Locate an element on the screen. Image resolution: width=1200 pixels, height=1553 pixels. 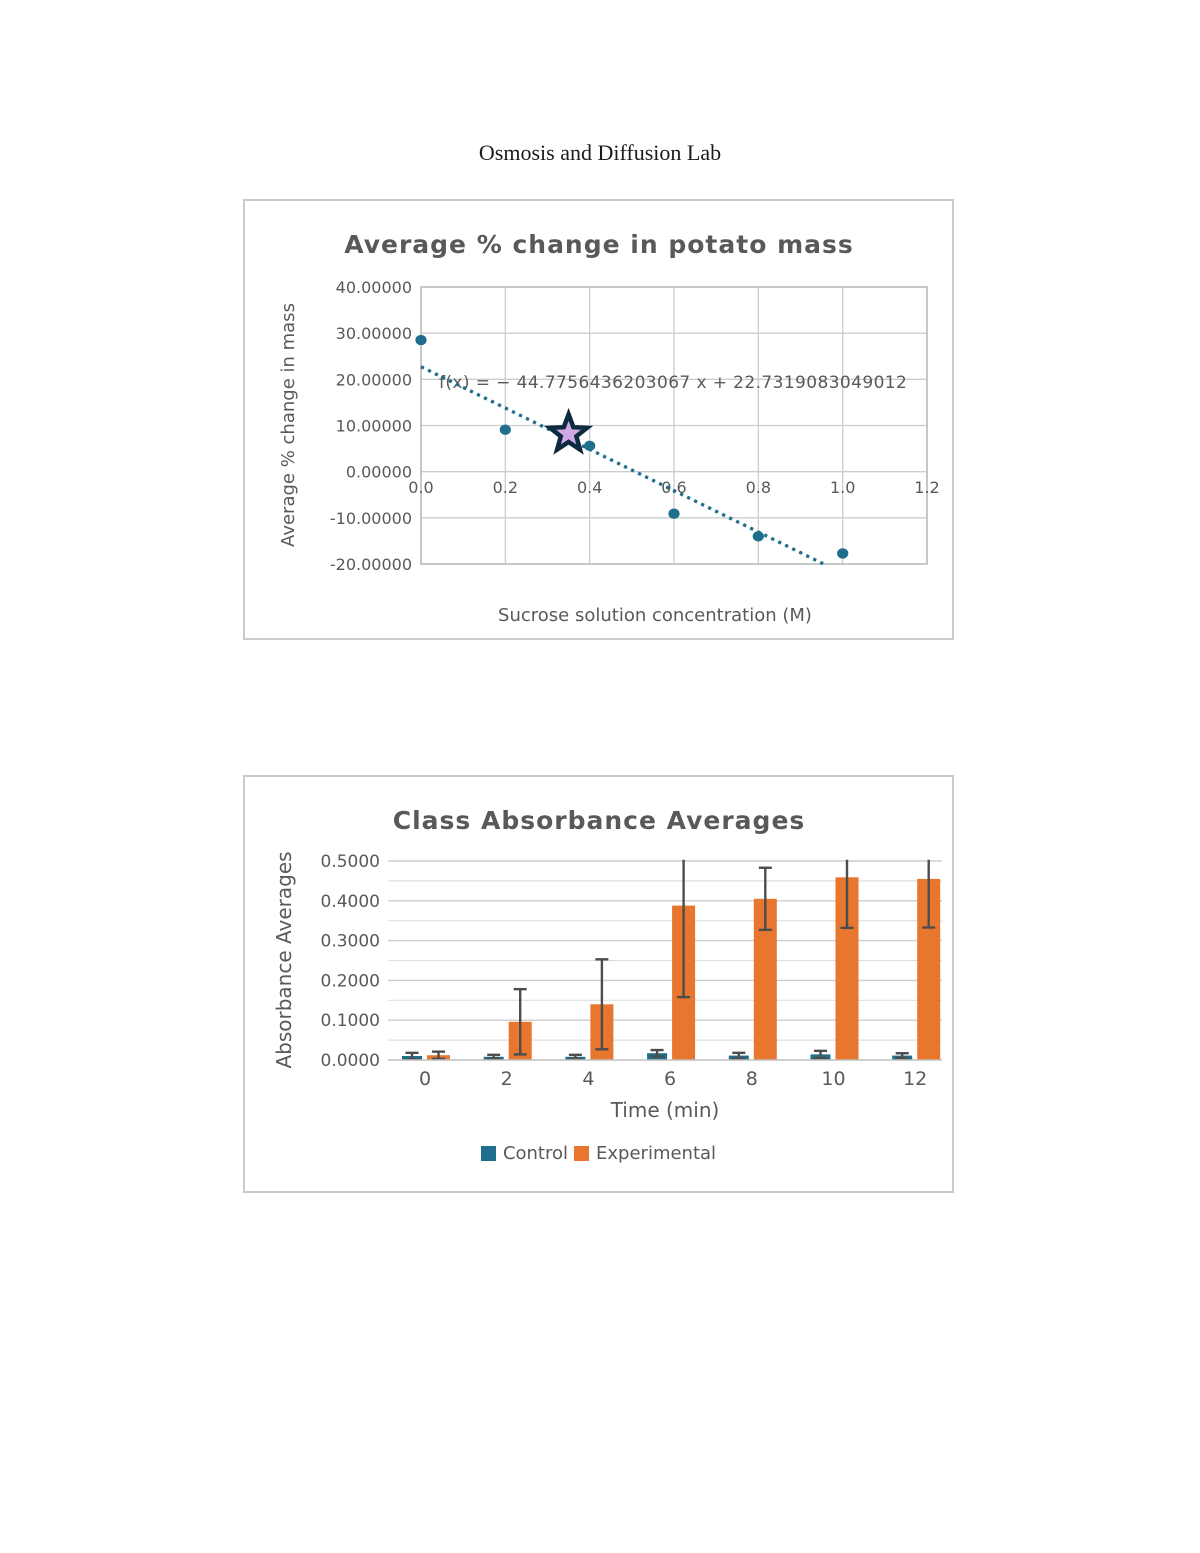
x-tick-label: 4 is located at coordinates (588, 1079).